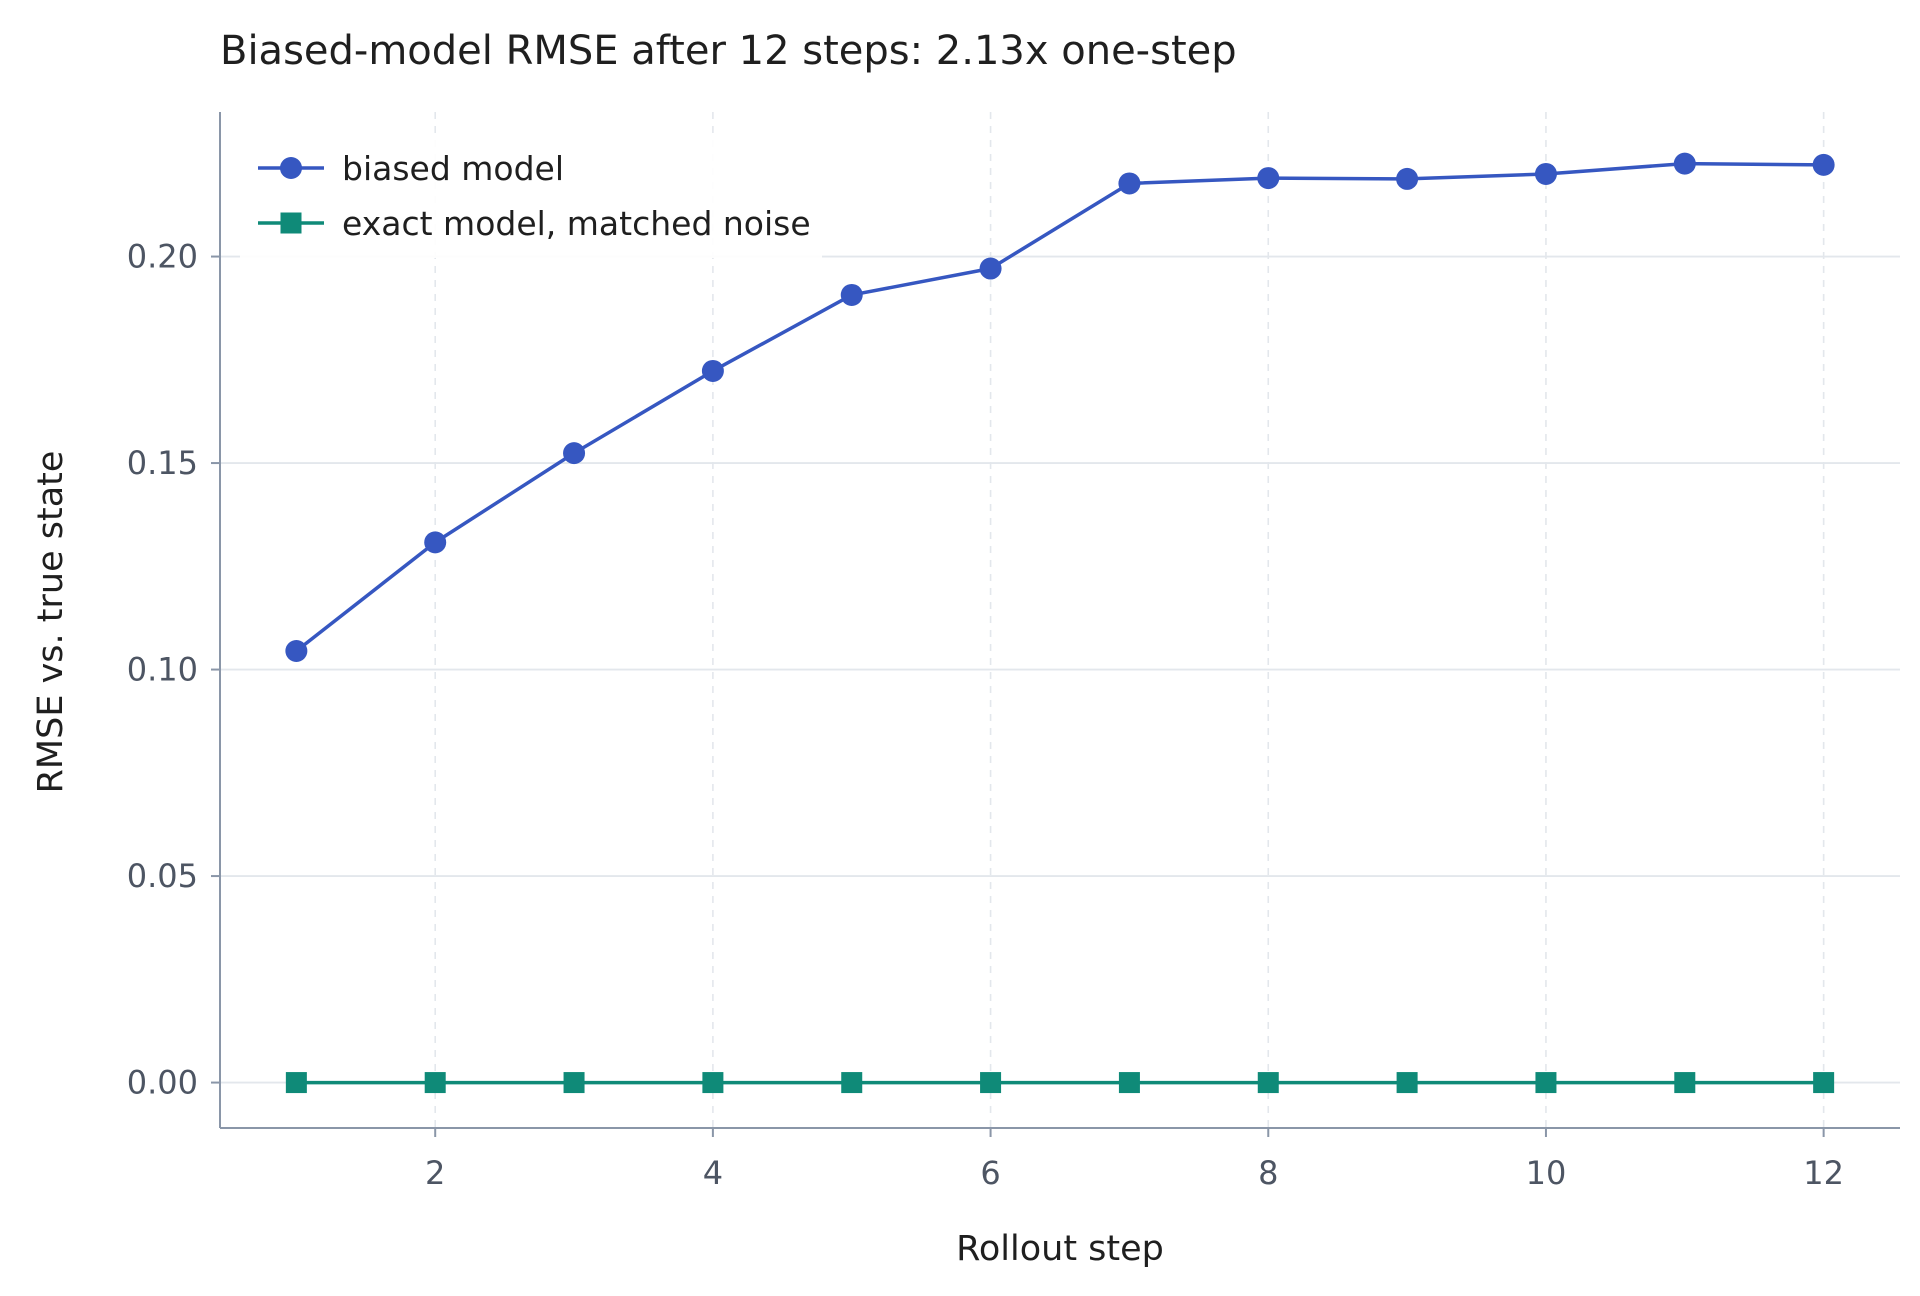 The width and height of the screenshot is (1920, 1296). What do you see at coordinates (1060, 1249) in the screenshot?
I see `x-axis-label: Rollout step` at bounding box center [1060, 1249].